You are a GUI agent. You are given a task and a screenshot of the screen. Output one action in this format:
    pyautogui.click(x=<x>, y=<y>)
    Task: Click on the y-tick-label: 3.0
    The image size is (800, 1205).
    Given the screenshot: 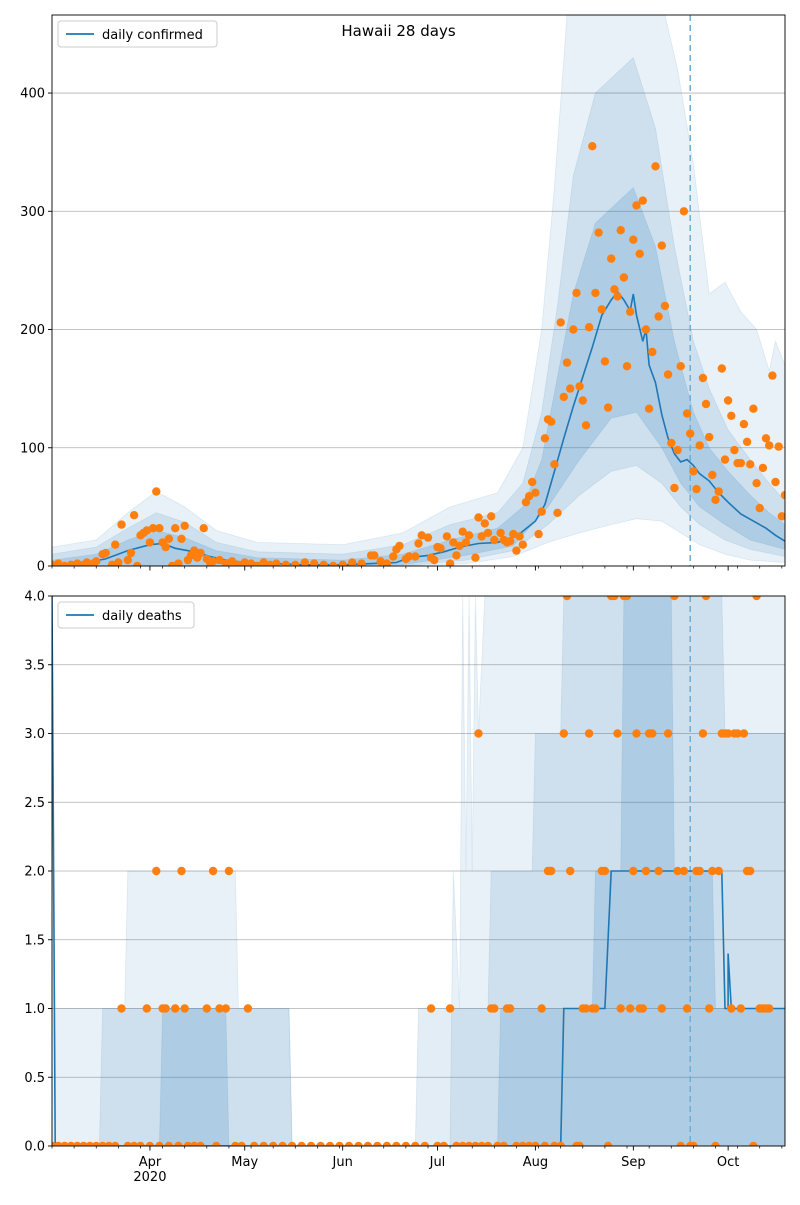 What is the action you would take?
    pyautogui.click(x=34, y=734)
    